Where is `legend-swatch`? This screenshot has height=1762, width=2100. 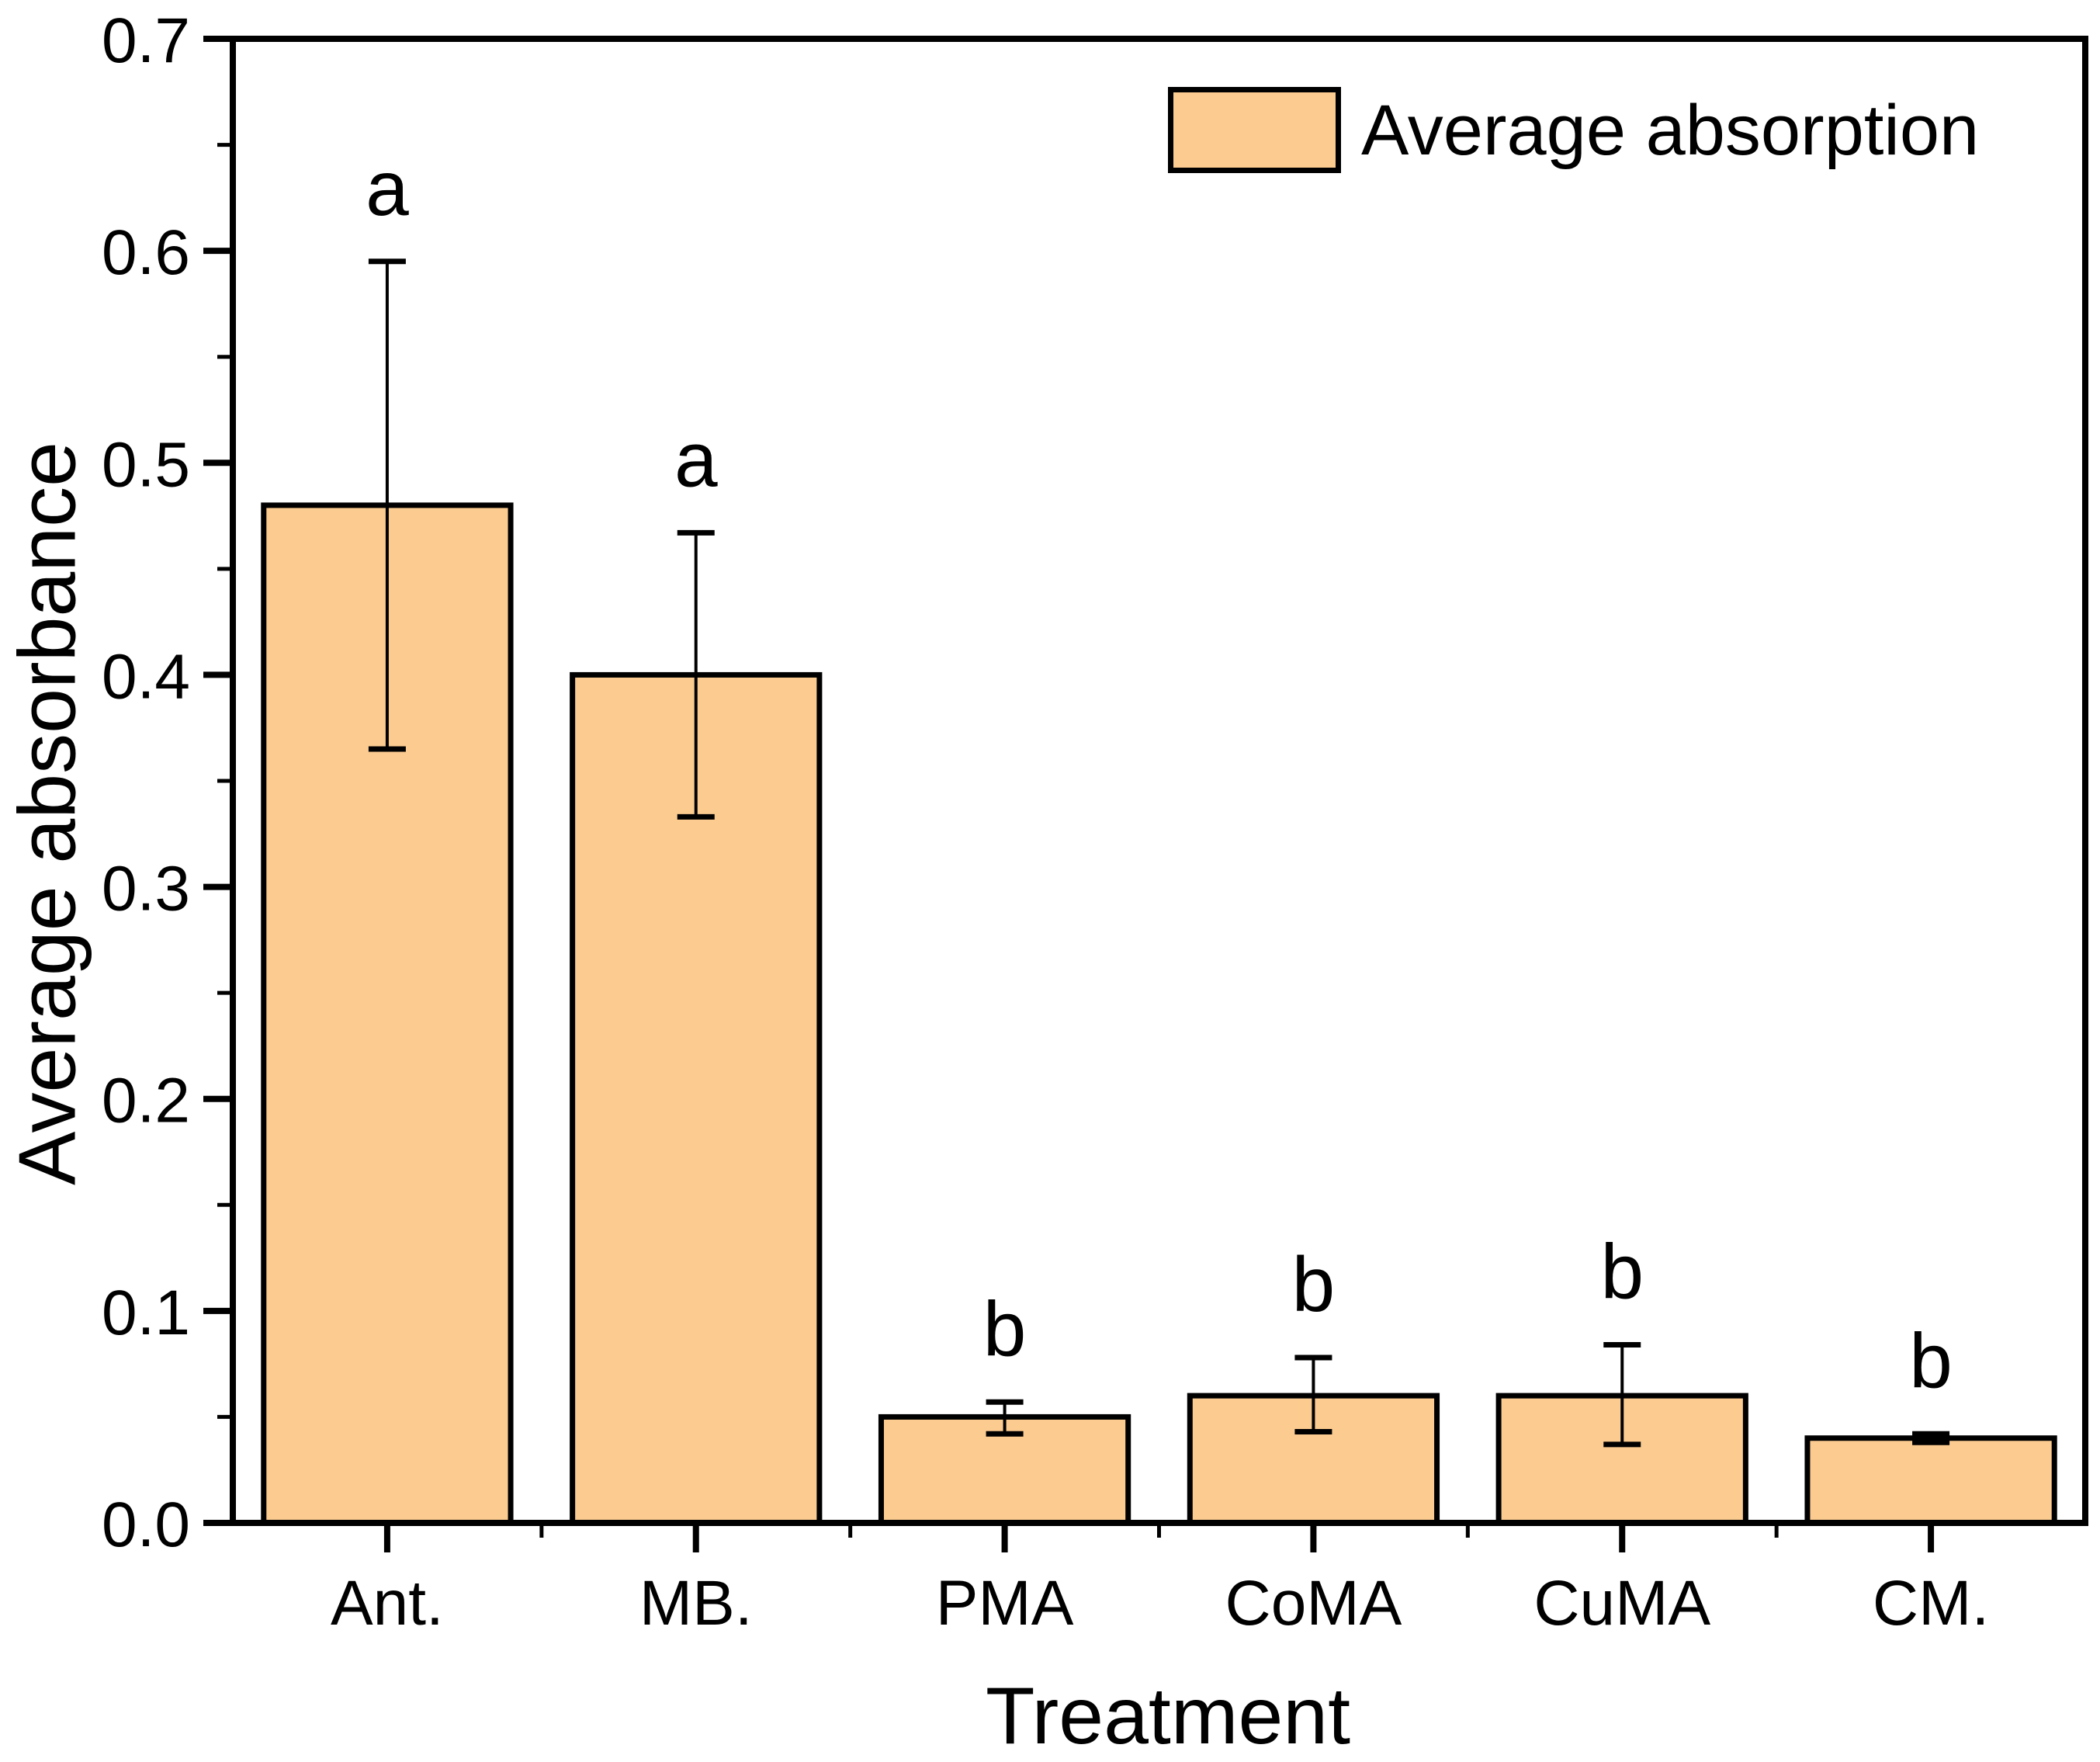 legend-swatch is located at coordinates (1254, 130).